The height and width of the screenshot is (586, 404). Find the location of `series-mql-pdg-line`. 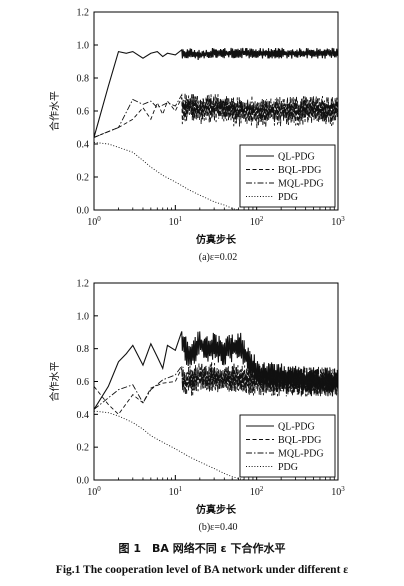

series-mql-pdg-line is located at coordinates (216, 115).